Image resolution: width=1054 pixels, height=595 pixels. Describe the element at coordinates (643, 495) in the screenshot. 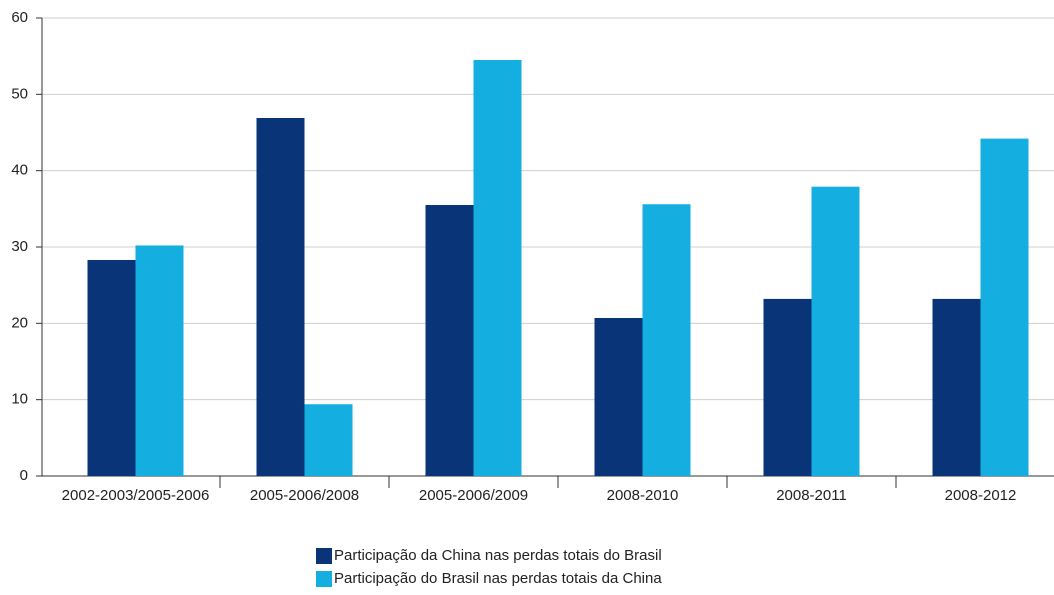

I see `x-tick-label: 2008-2010` at that location.